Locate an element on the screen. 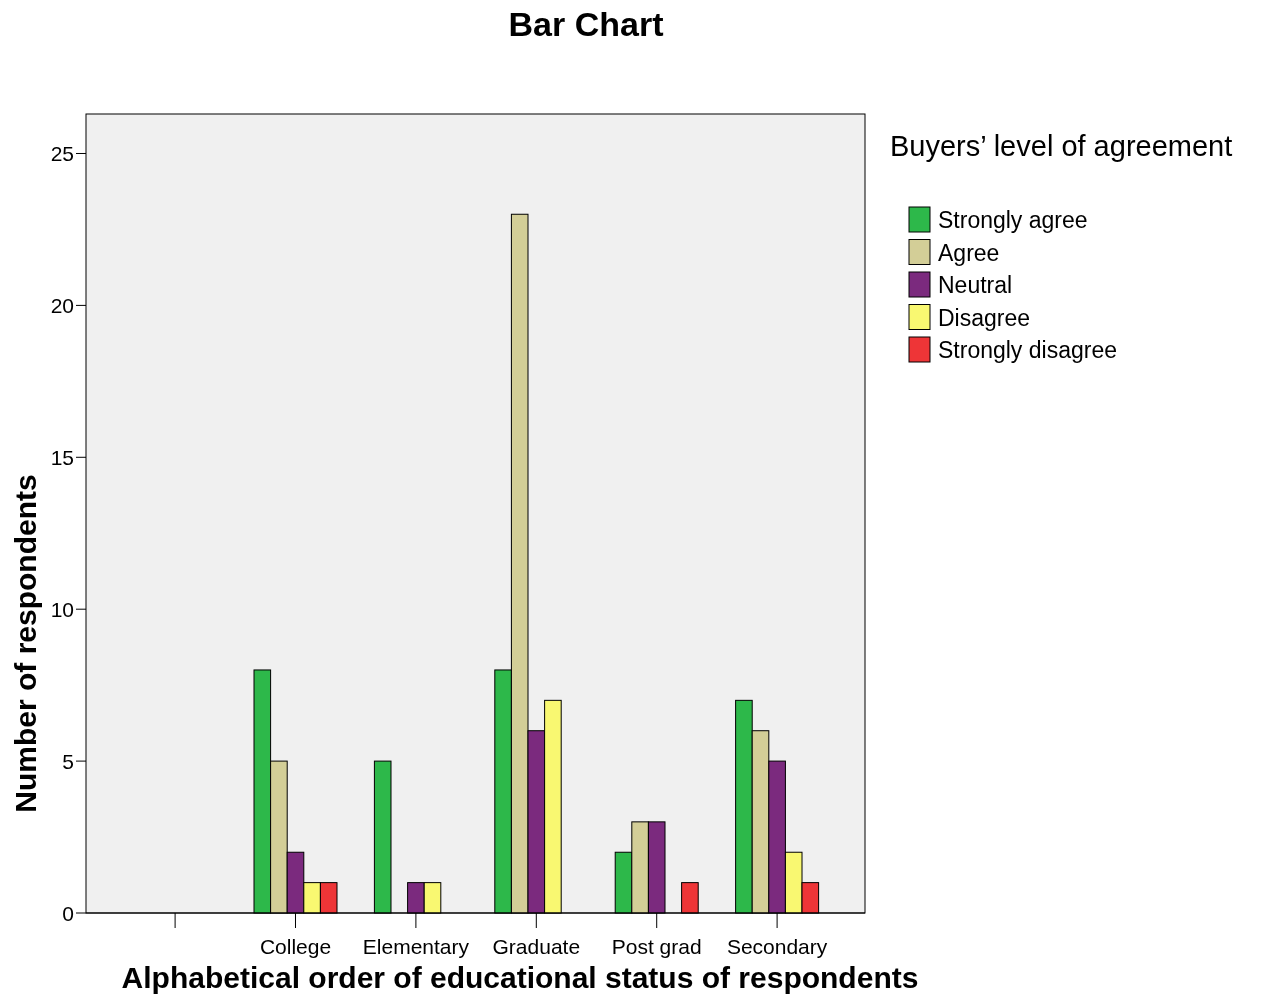 Image resolution: width=1285 pixels, height=997 pixels. x-axis-title: Alphabetical order of educational status of respondents is located at coordinates (520, 977).